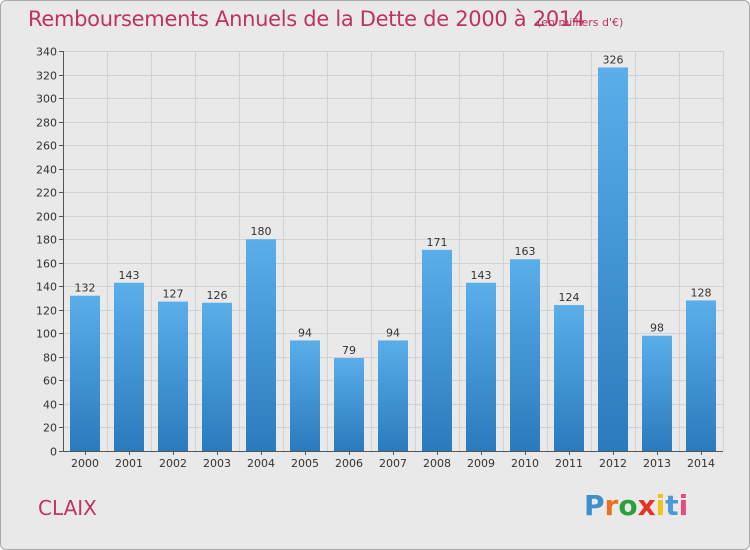  I want to click on bar-2003, so click(217, 376).